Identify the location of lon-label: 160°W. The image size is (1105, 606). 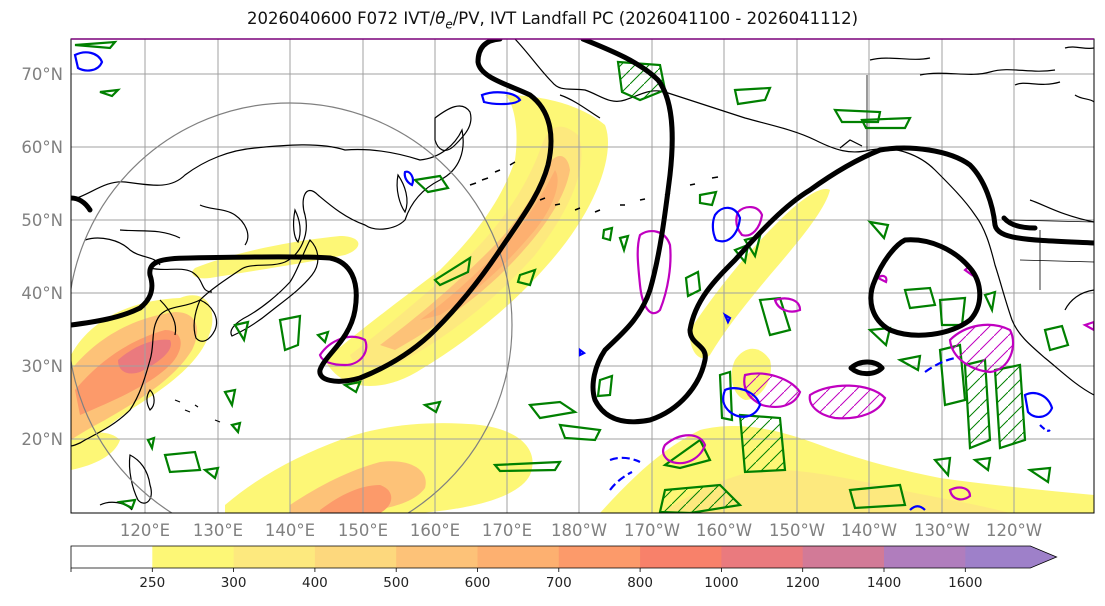
(724, 530).